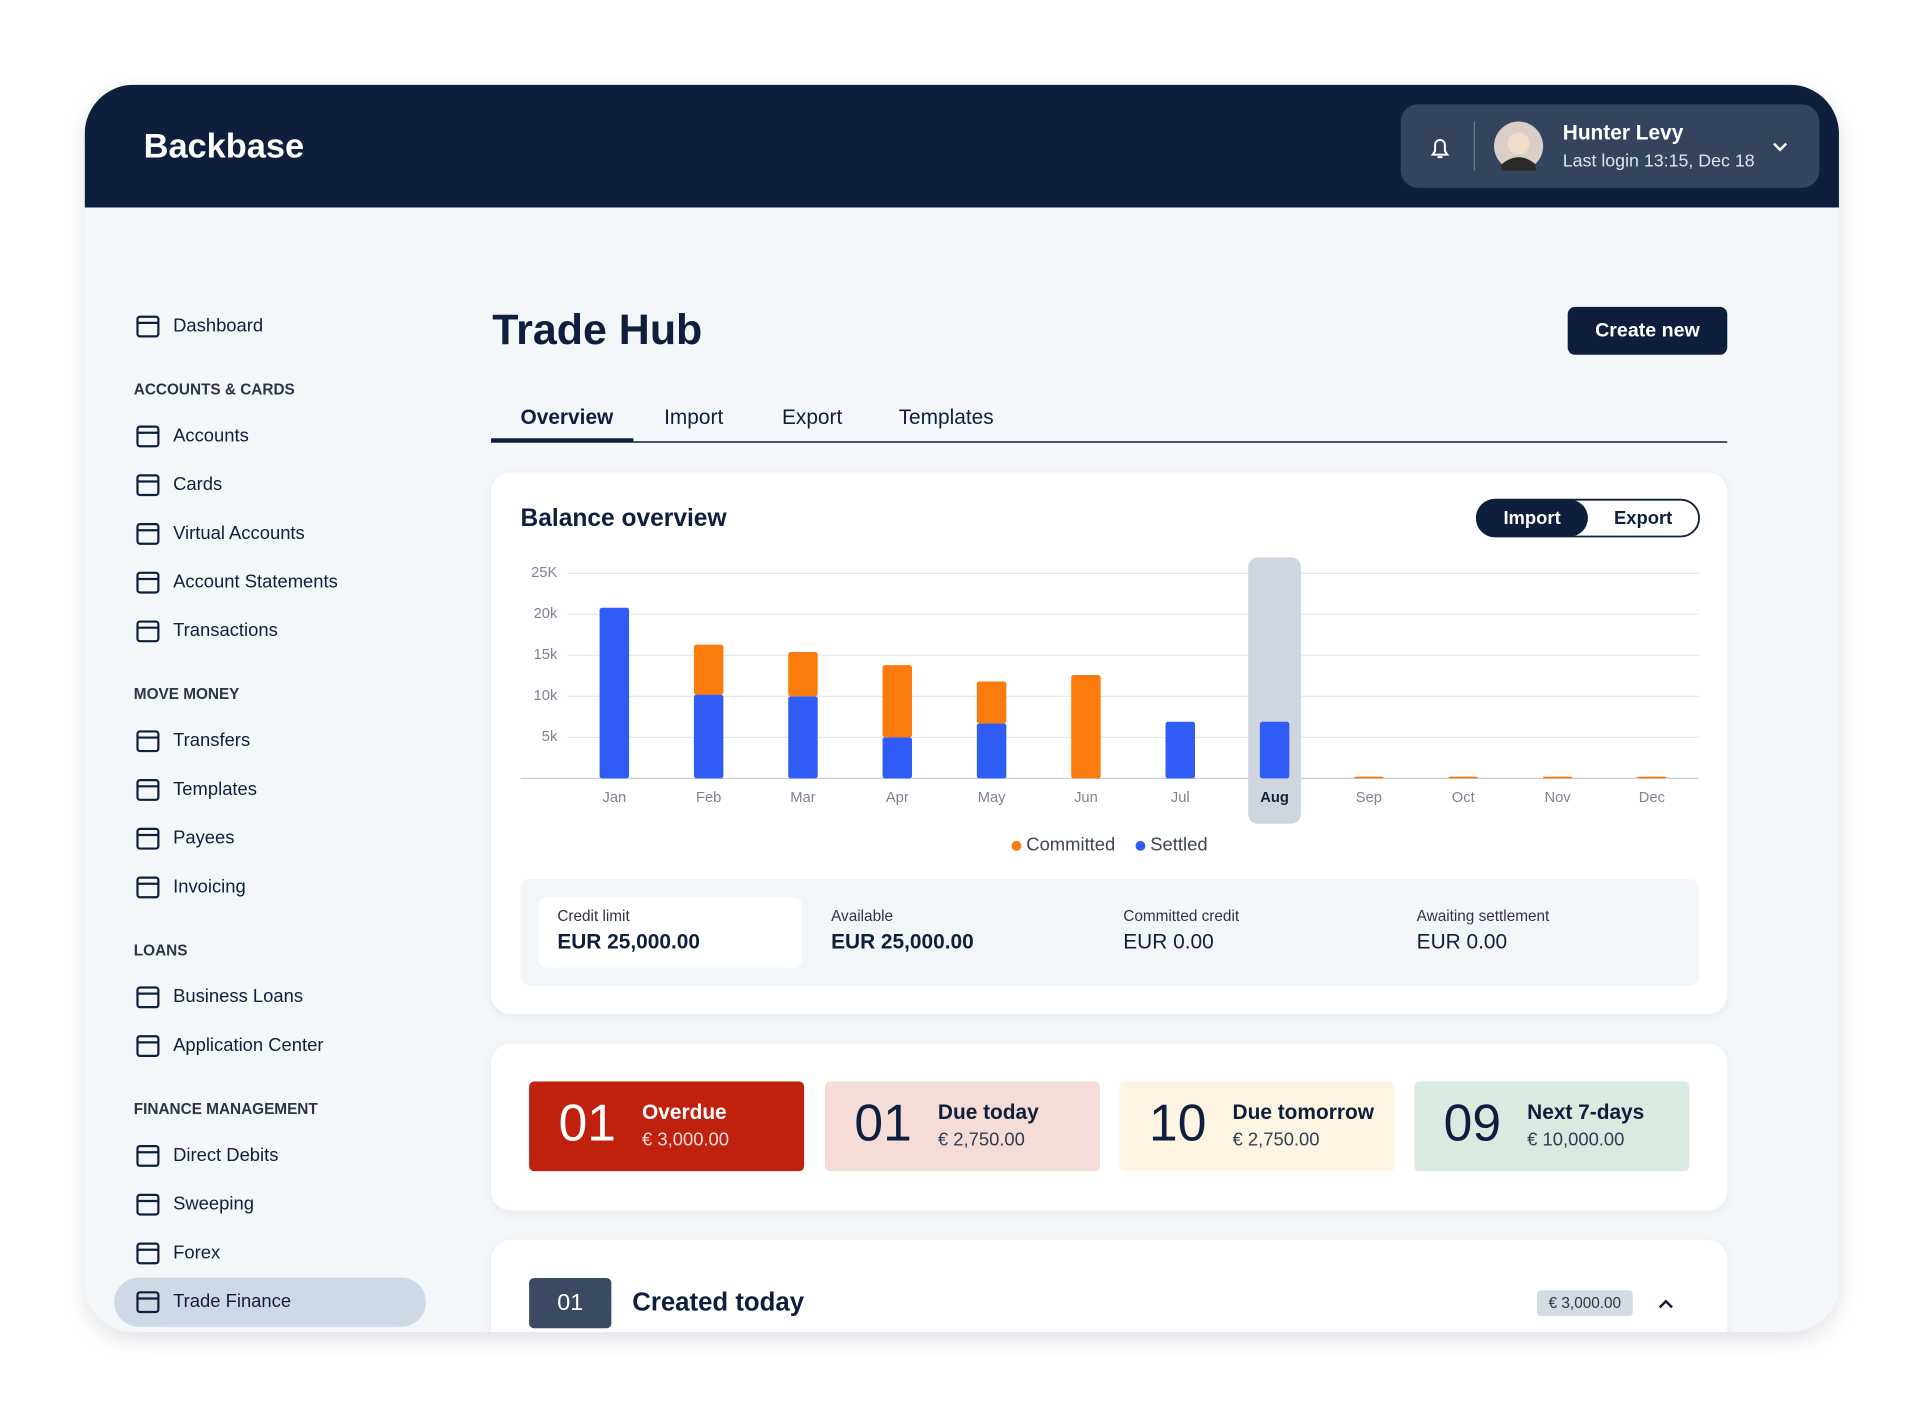 The width and height of the screenshot is (1920, 1414). I want to click on amount-pill, so click(1584, 1303).